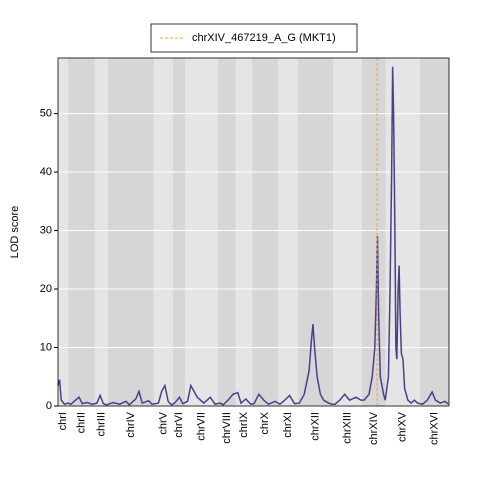 The width and height of the screenshot is (480, 480). Describe the element at coordinates (131, 424) in the screenshot. I see `x-tick-label: chrIV` at that location.